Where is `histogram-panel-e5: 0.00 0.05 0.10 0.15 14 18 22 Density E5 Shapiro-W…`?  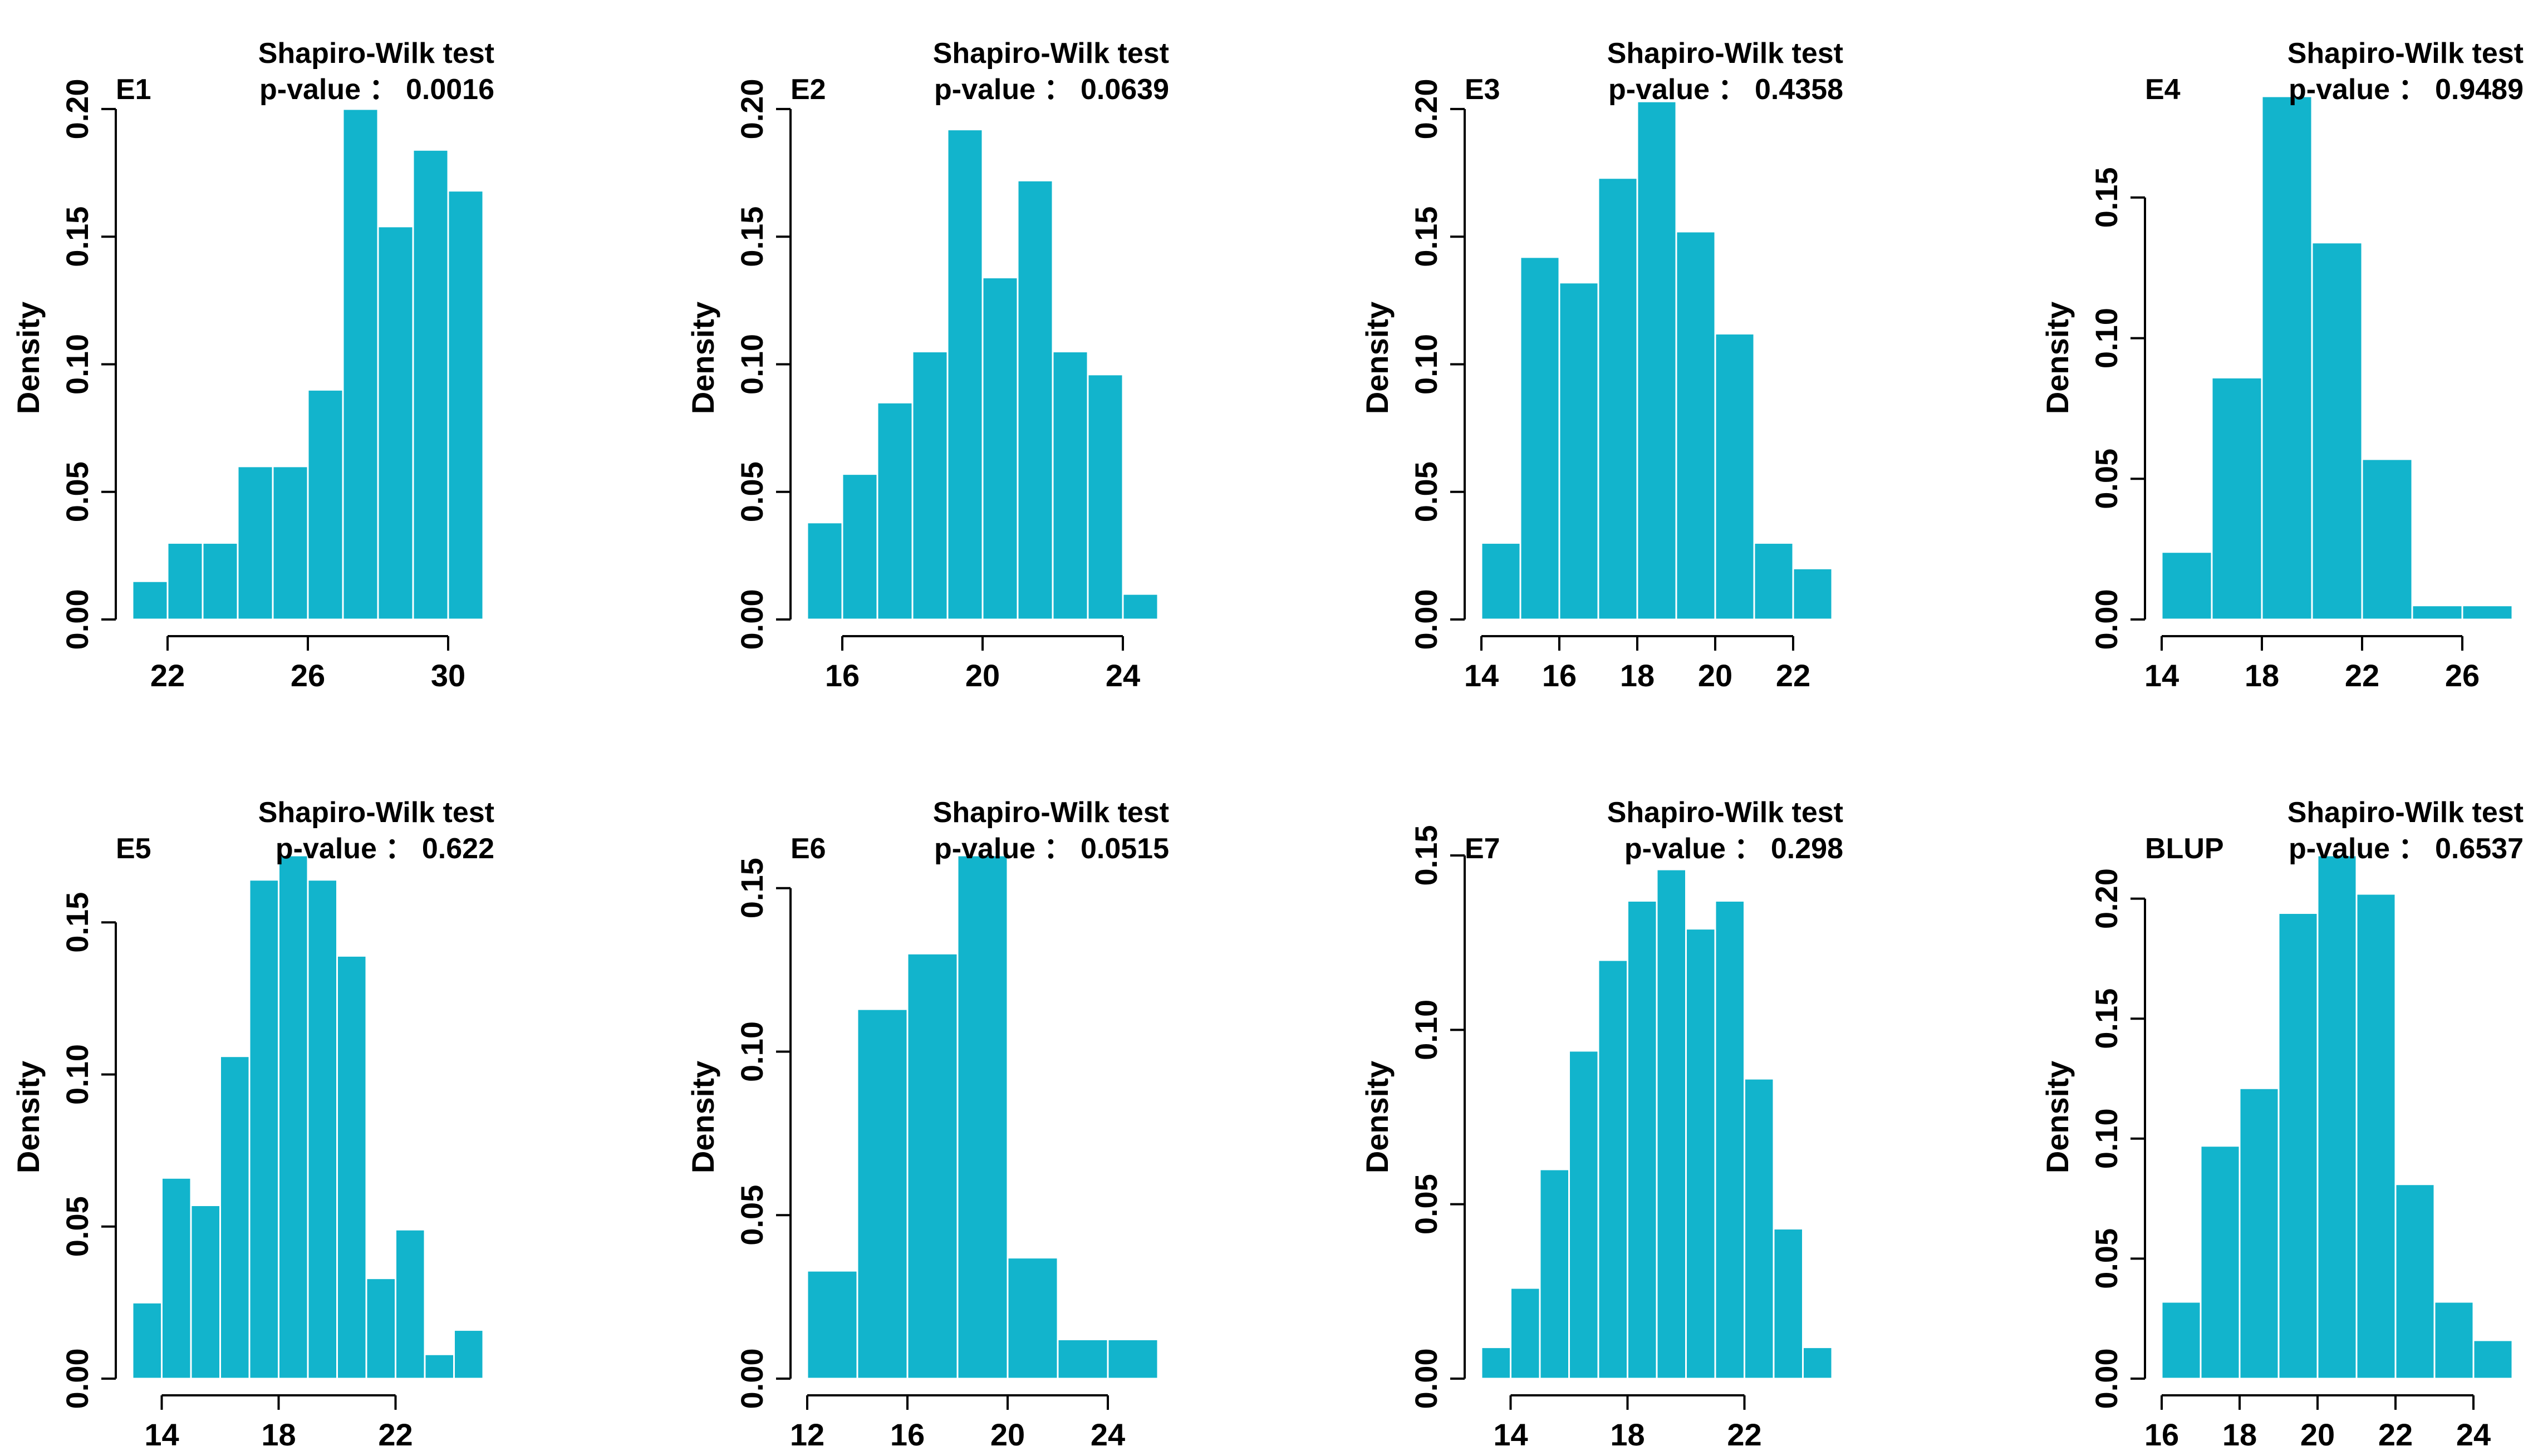 histogram-panel-e5: 0.00 0.05 0.10 0.15 14 18 22 Density E5 Shapiro-W… is located at coordinates (252, 1124).